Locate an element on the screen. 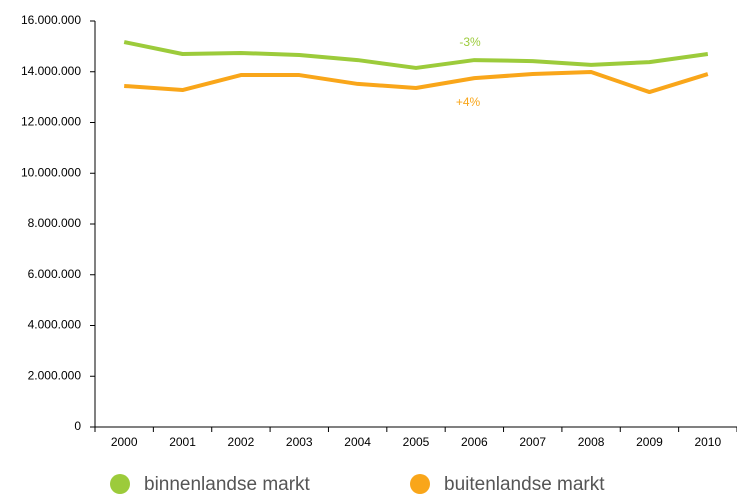 This screenshot has width=737, height=495. annotation: -3% is located at coordinates (470, 42).